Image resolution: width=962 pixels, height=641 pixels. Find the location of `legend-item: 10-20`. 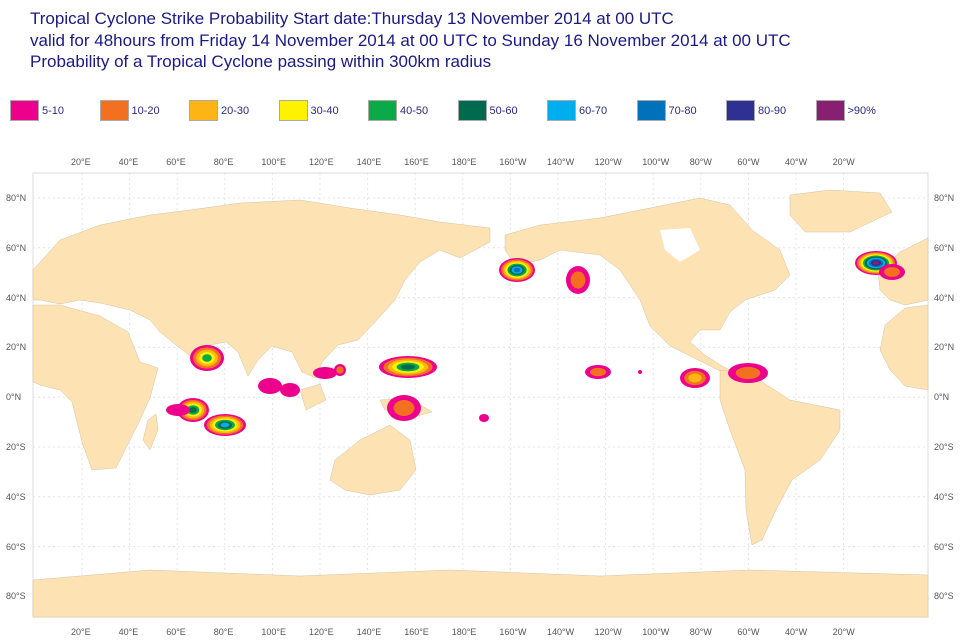

legend-item: 10-20 is located at coordinates (129, 110).